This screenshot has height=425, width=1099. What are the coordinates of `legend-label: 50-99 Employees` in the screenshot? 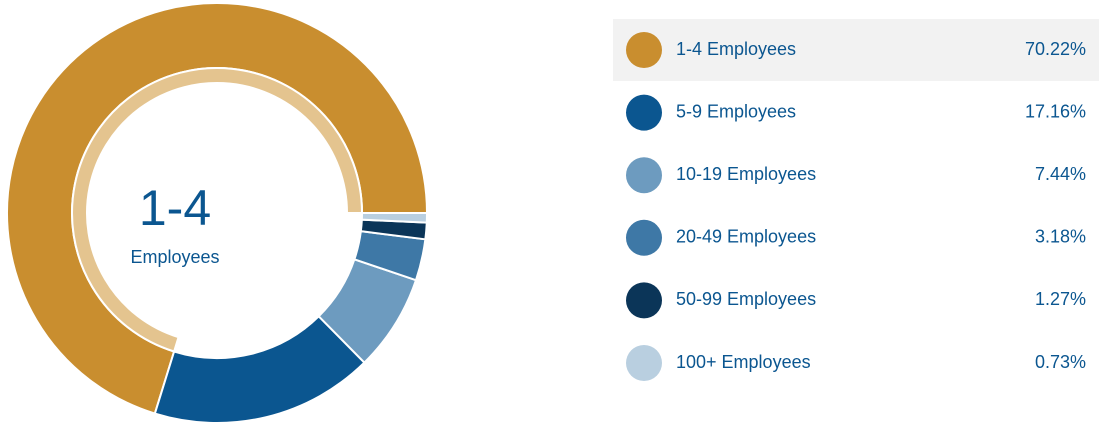 It's located at (746, 299).